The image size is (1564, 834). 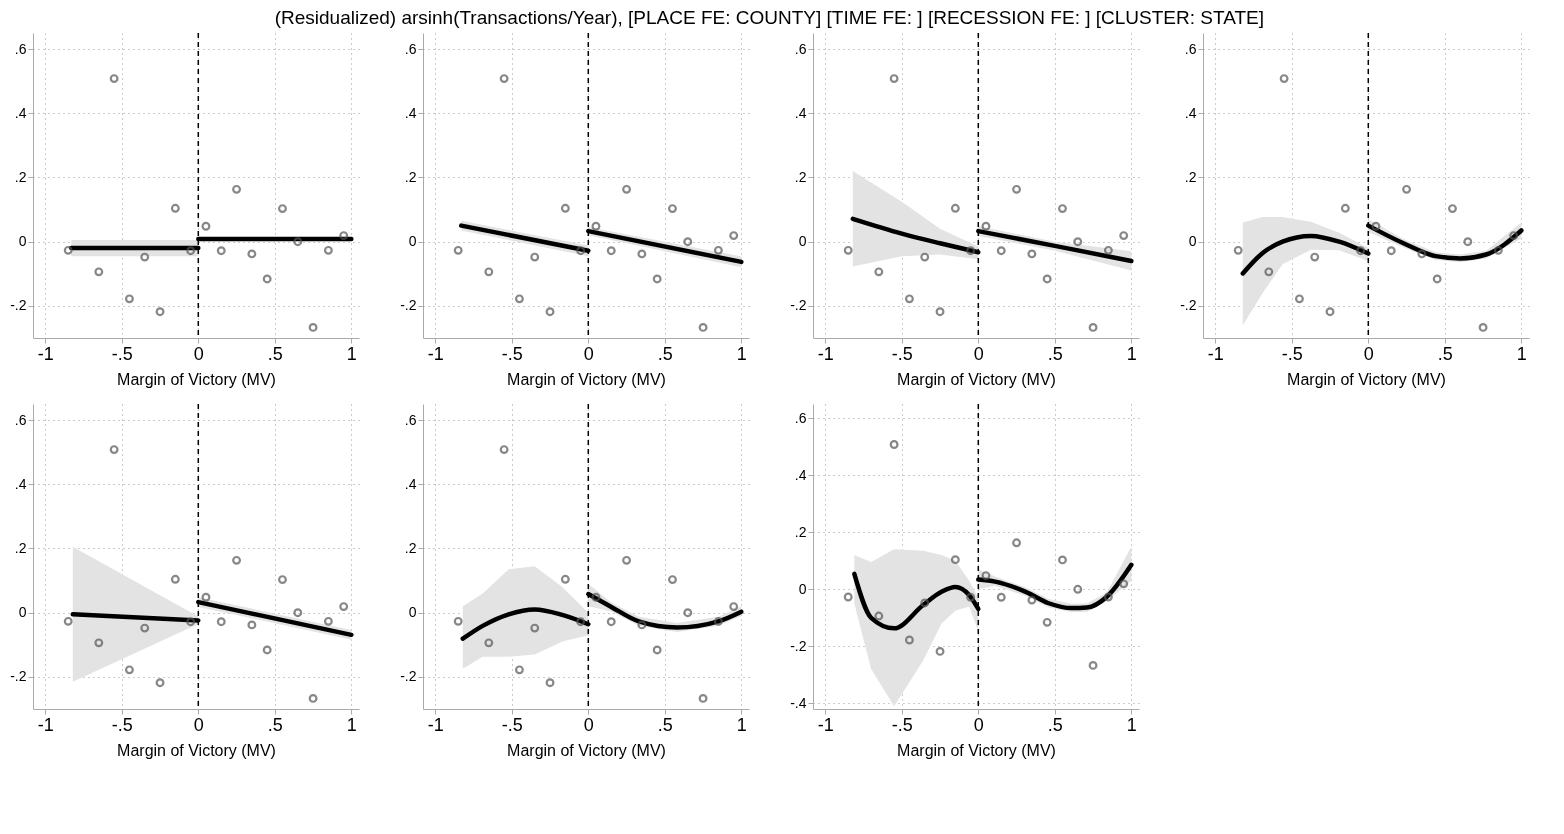 I want to click on y-tick-label: 0, so click(x=412, y=612).